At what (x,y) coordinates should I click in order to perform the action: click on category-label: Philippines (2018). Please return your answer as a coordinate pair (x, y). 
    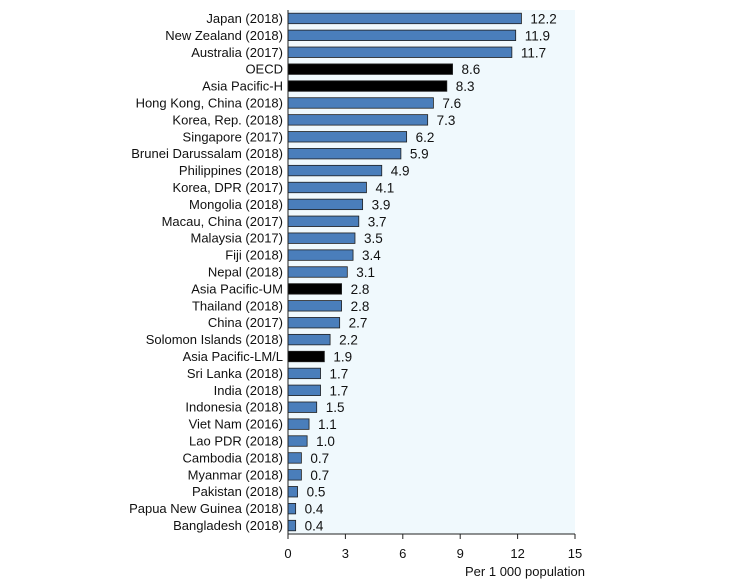
    Looking at the image, I should click on (231, 170).